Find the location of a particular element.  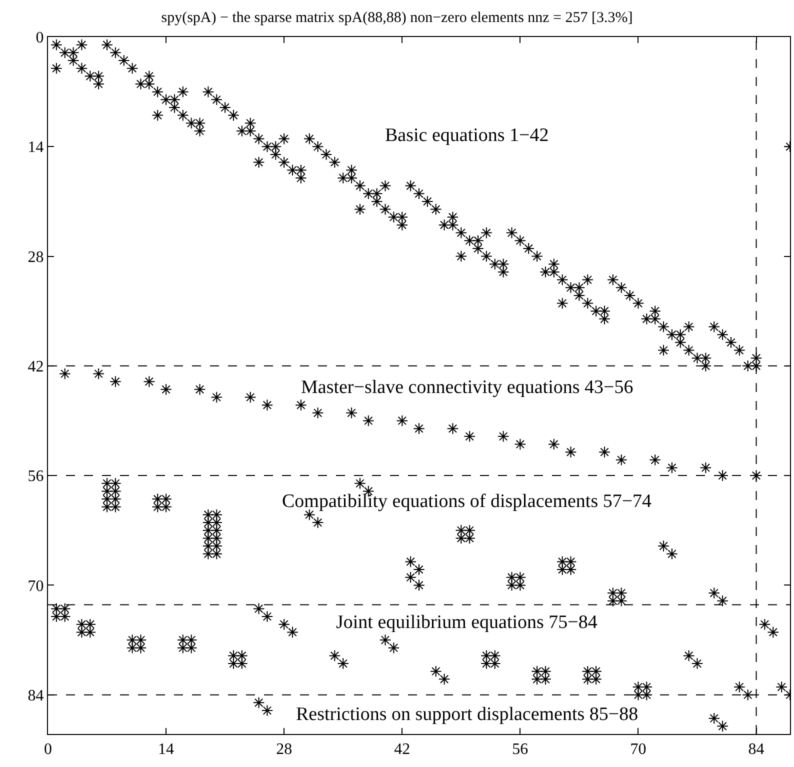

annotation: Master−slave connectivity equations 43−56 is located at coordinates (467, 387).